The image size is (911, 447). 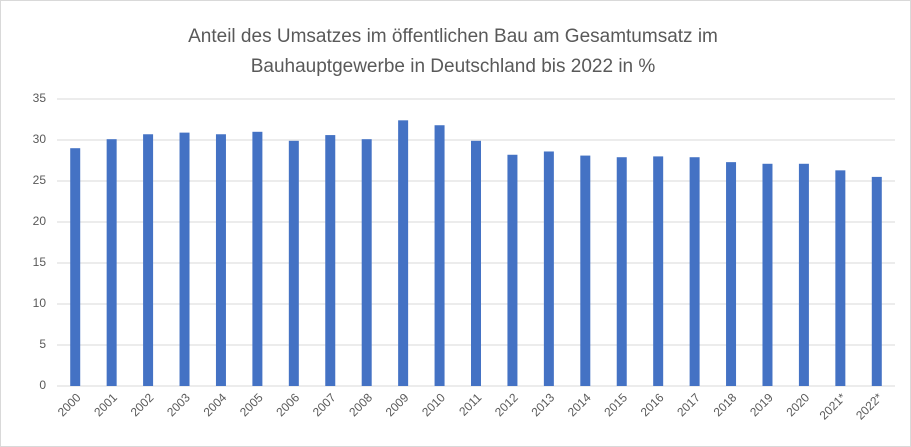 I want to click on y-tick-label: 5, so click(x=42, y=344).